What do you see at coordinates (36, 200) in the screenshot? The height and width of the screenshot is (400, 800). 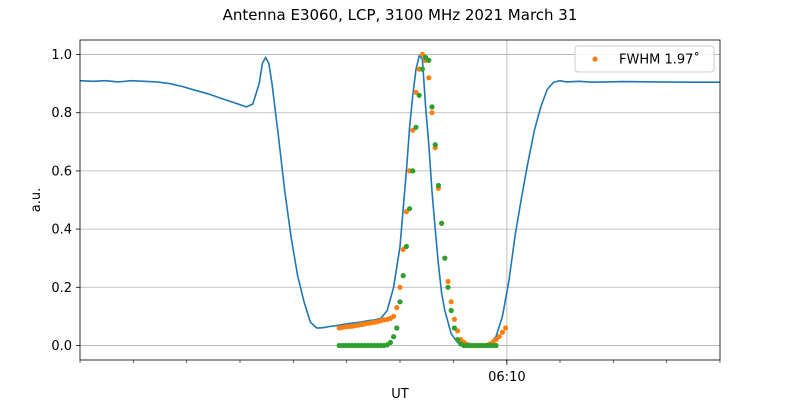 I see `y-axis-label: a.u.` at bounding box center [36, 200].